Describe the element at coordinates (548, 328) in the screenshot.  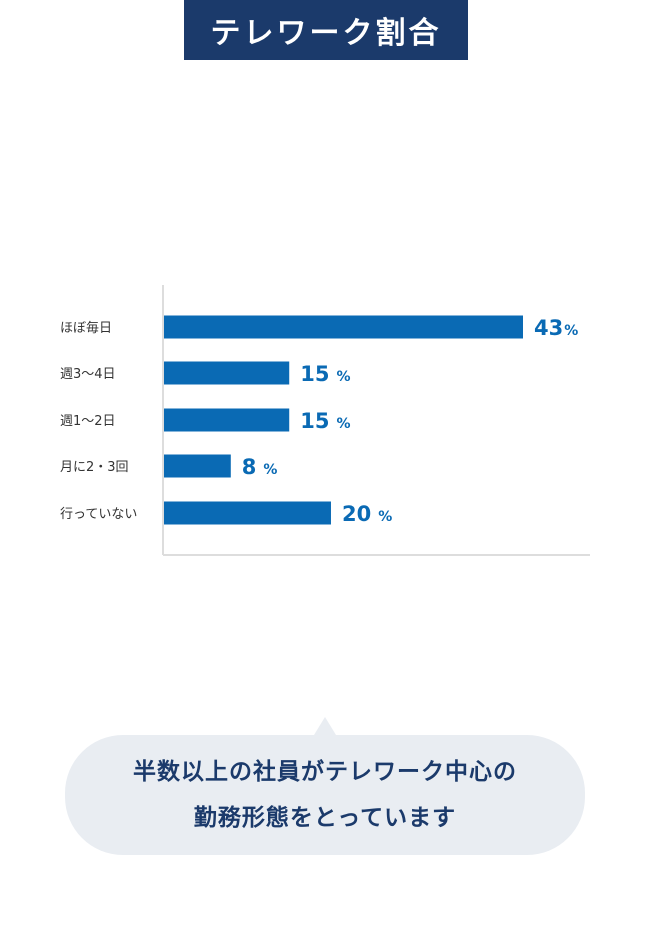
I see `value-label-0: 43` at that location.